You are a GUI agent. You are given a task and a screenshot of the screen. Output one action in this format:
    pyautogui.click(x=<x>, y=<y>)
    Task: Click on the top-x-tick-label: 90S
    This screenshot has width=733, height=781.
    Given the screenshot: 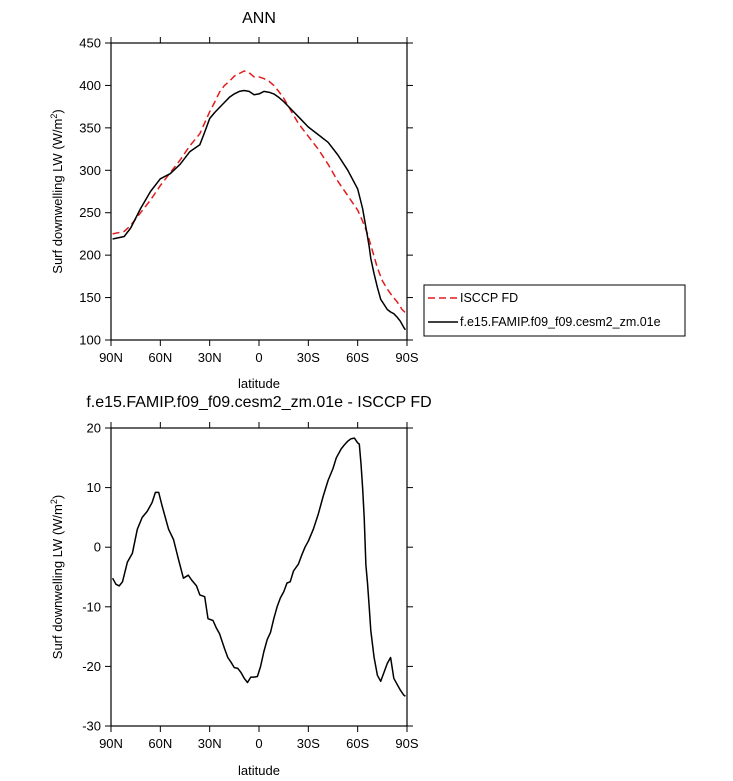 What is the action you would take?
    pyautogui.click(x=406, y=357)
    